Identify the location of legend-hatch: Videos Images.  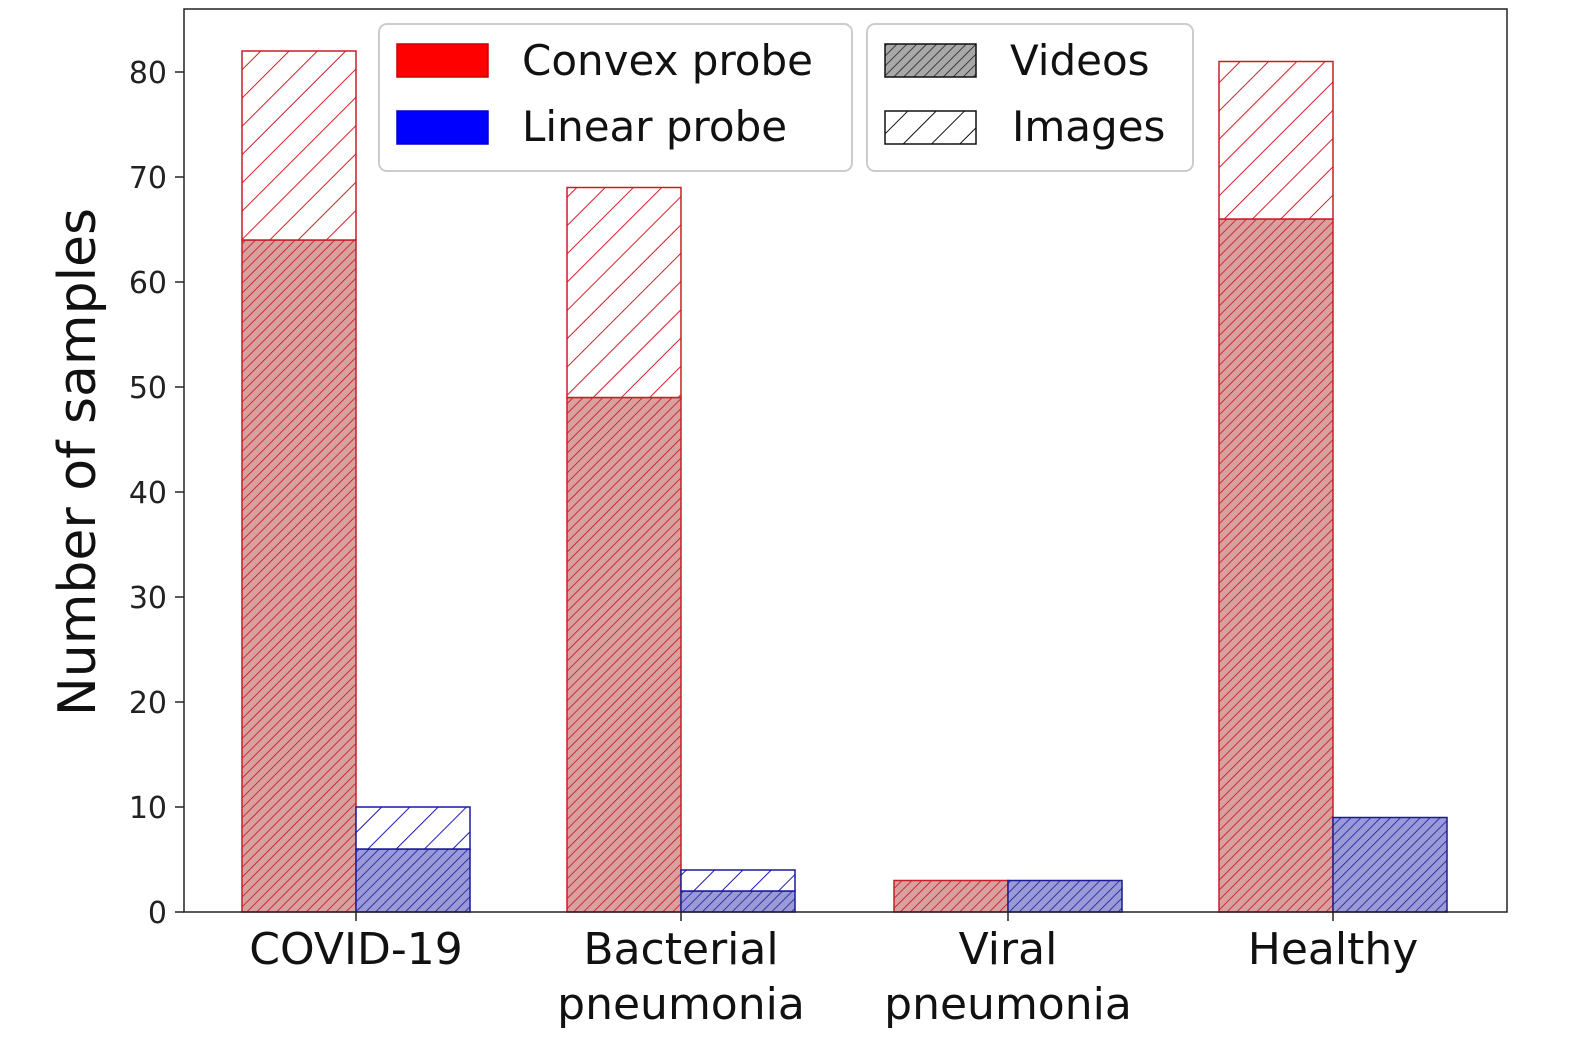
(1030, 97).